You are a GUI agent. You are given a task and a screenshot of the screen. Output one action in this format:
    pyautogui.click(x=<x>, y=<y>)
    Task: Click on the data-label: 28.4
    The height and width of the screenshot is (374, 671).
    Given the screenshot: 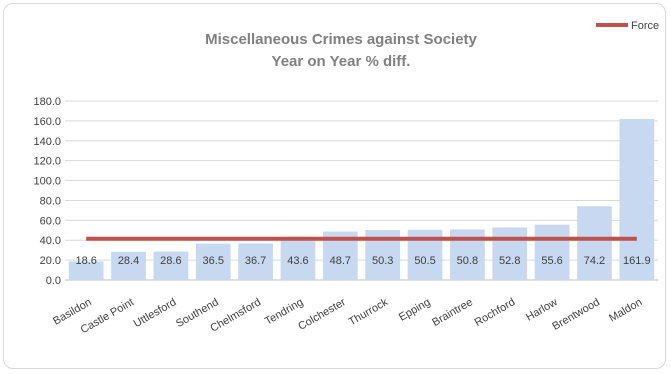 What is the action you would take?
    pyautogui.click(x=128, y=261)
    